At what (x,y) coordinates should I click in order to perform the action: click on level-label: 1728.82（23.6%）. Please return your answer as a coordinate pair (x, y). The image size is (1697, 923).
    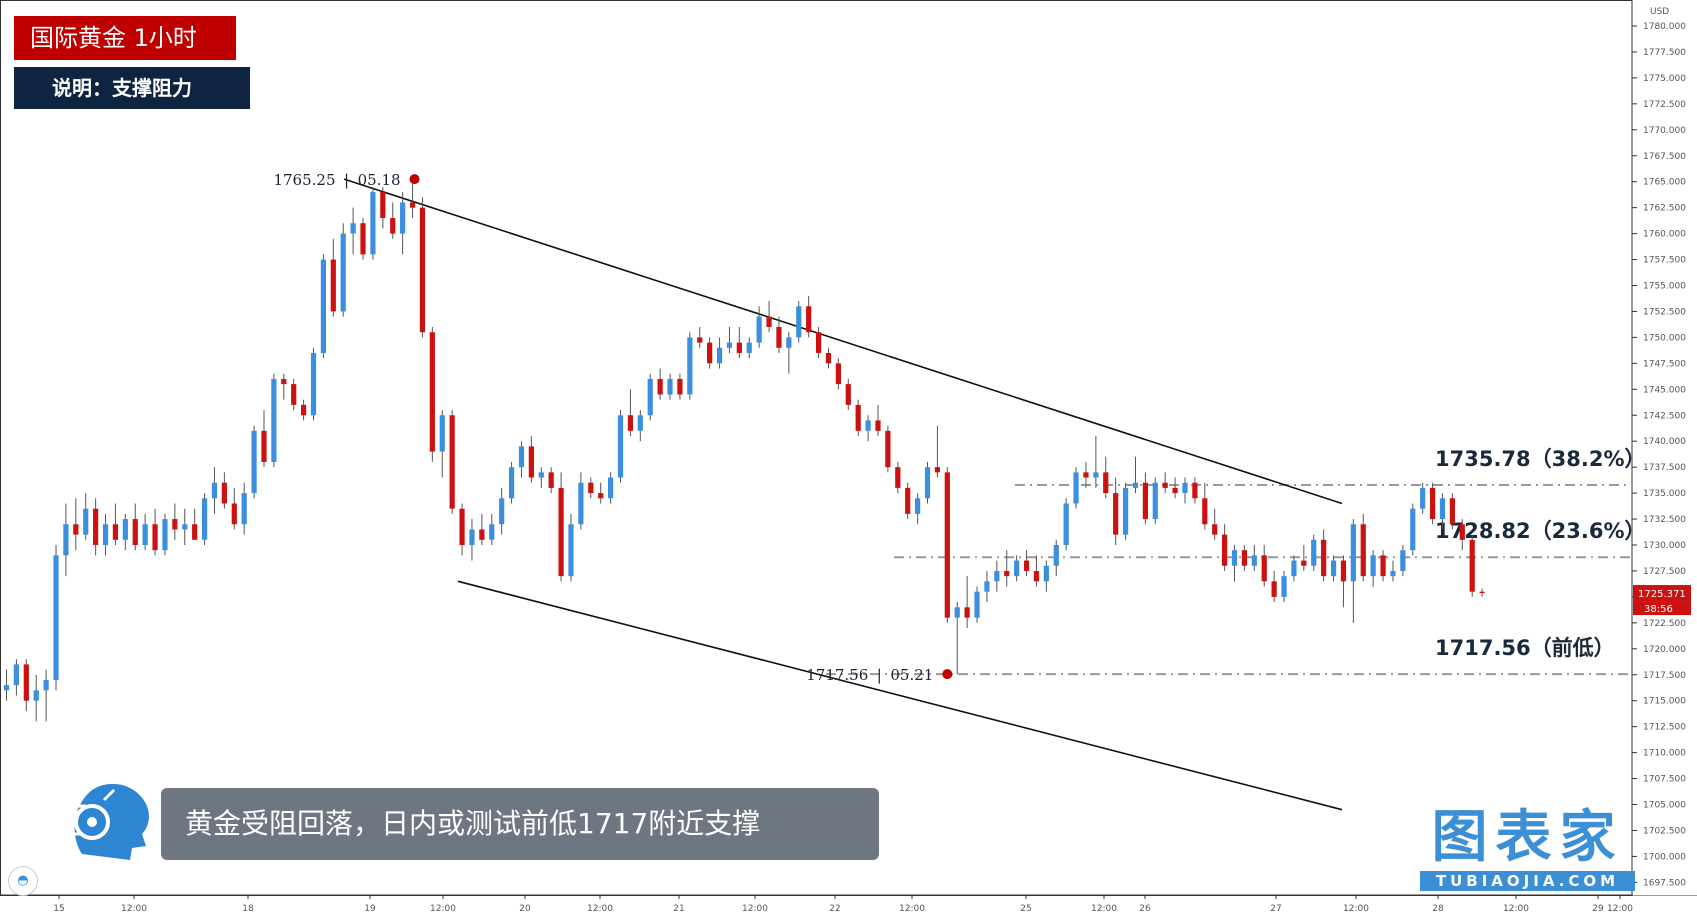
    Looking at the image, I should click on (1540, 531).